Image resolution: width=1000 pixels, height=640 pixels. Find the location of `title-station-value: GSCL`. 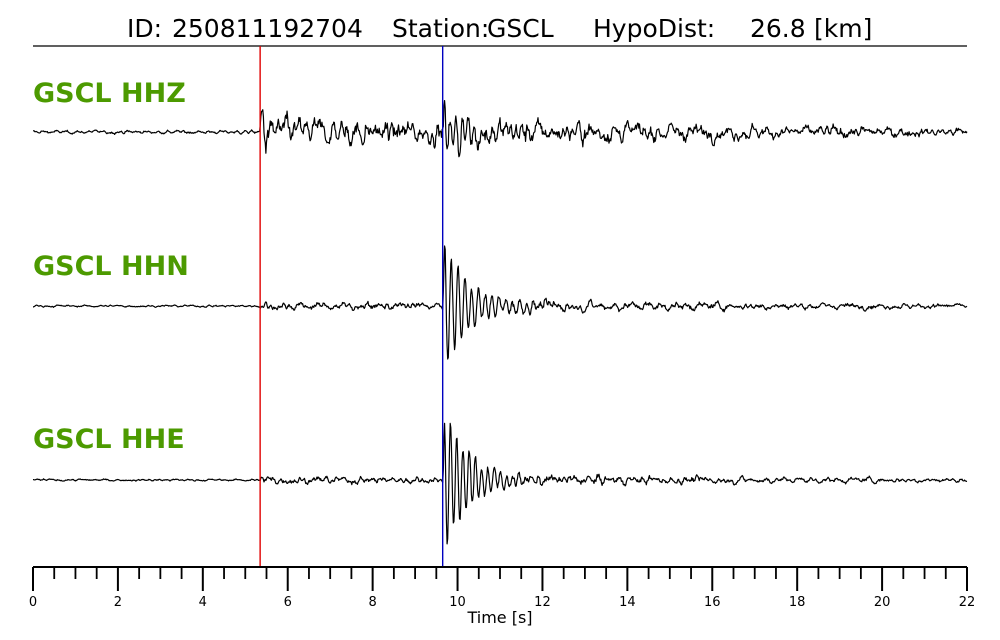

title-station-value: GSCL is located at coordinates (520, 28).